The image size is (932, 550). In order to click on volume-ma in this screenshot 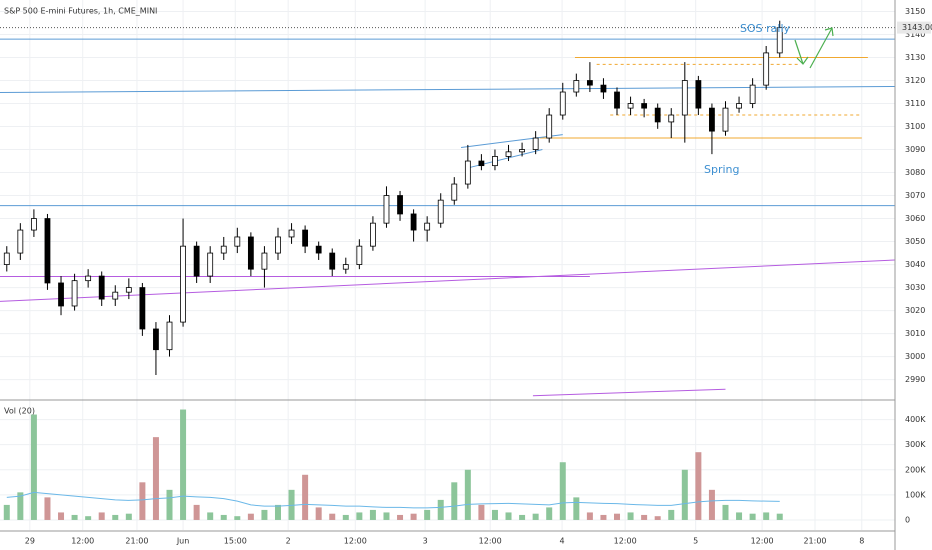, I will do `click(393, 500)`.